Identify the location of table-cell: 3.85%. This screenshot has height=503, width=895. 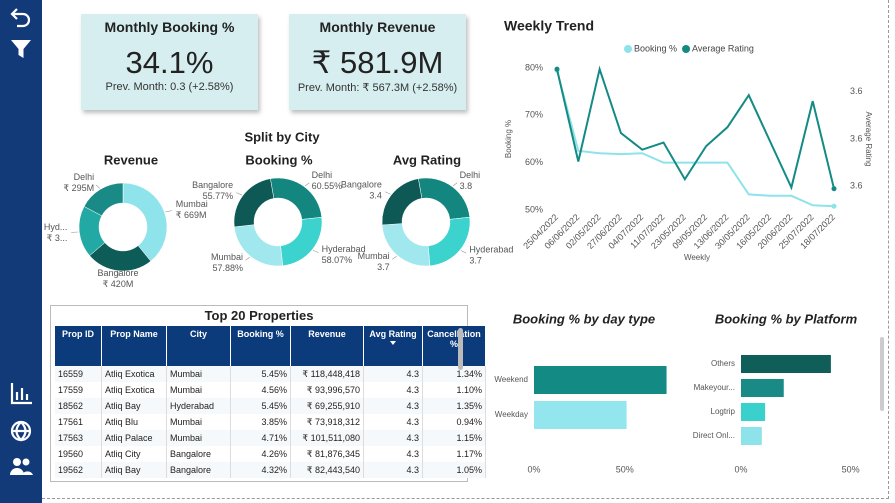
(260, 422).